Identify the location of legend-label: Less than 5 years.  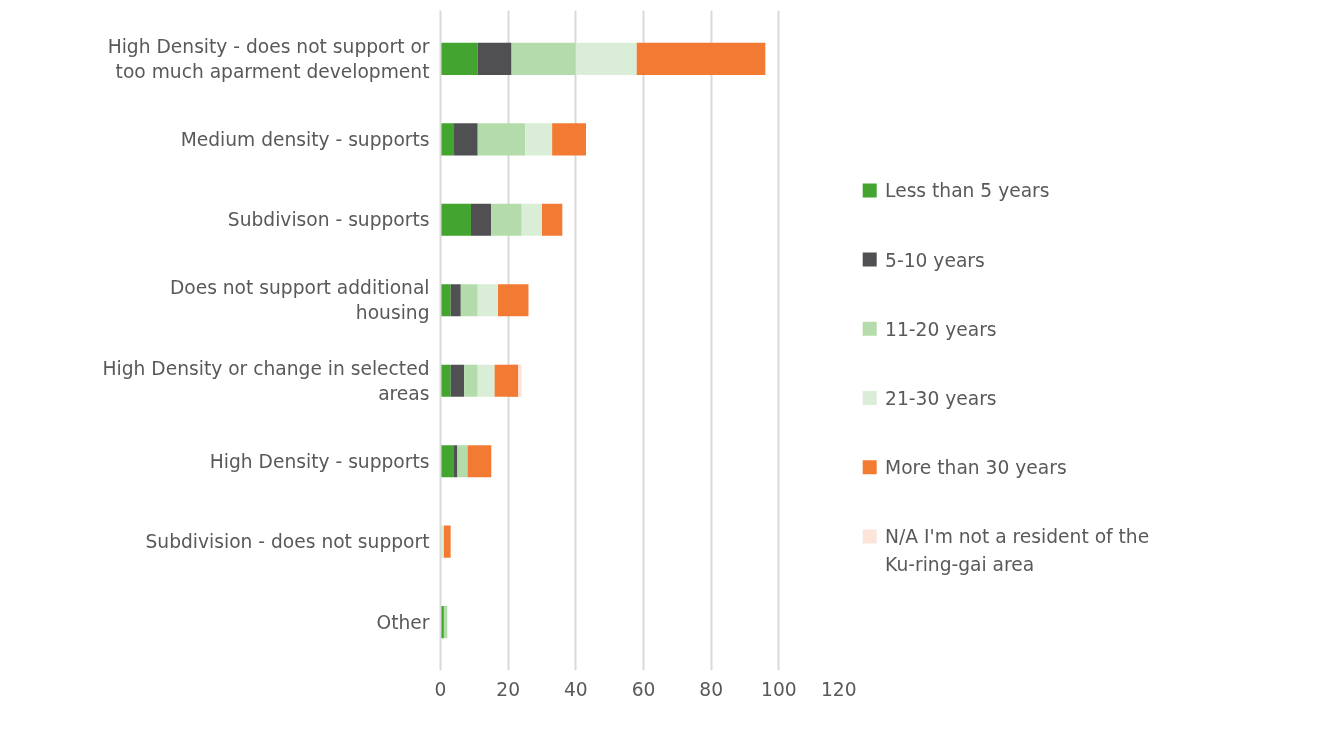
(967, 191).